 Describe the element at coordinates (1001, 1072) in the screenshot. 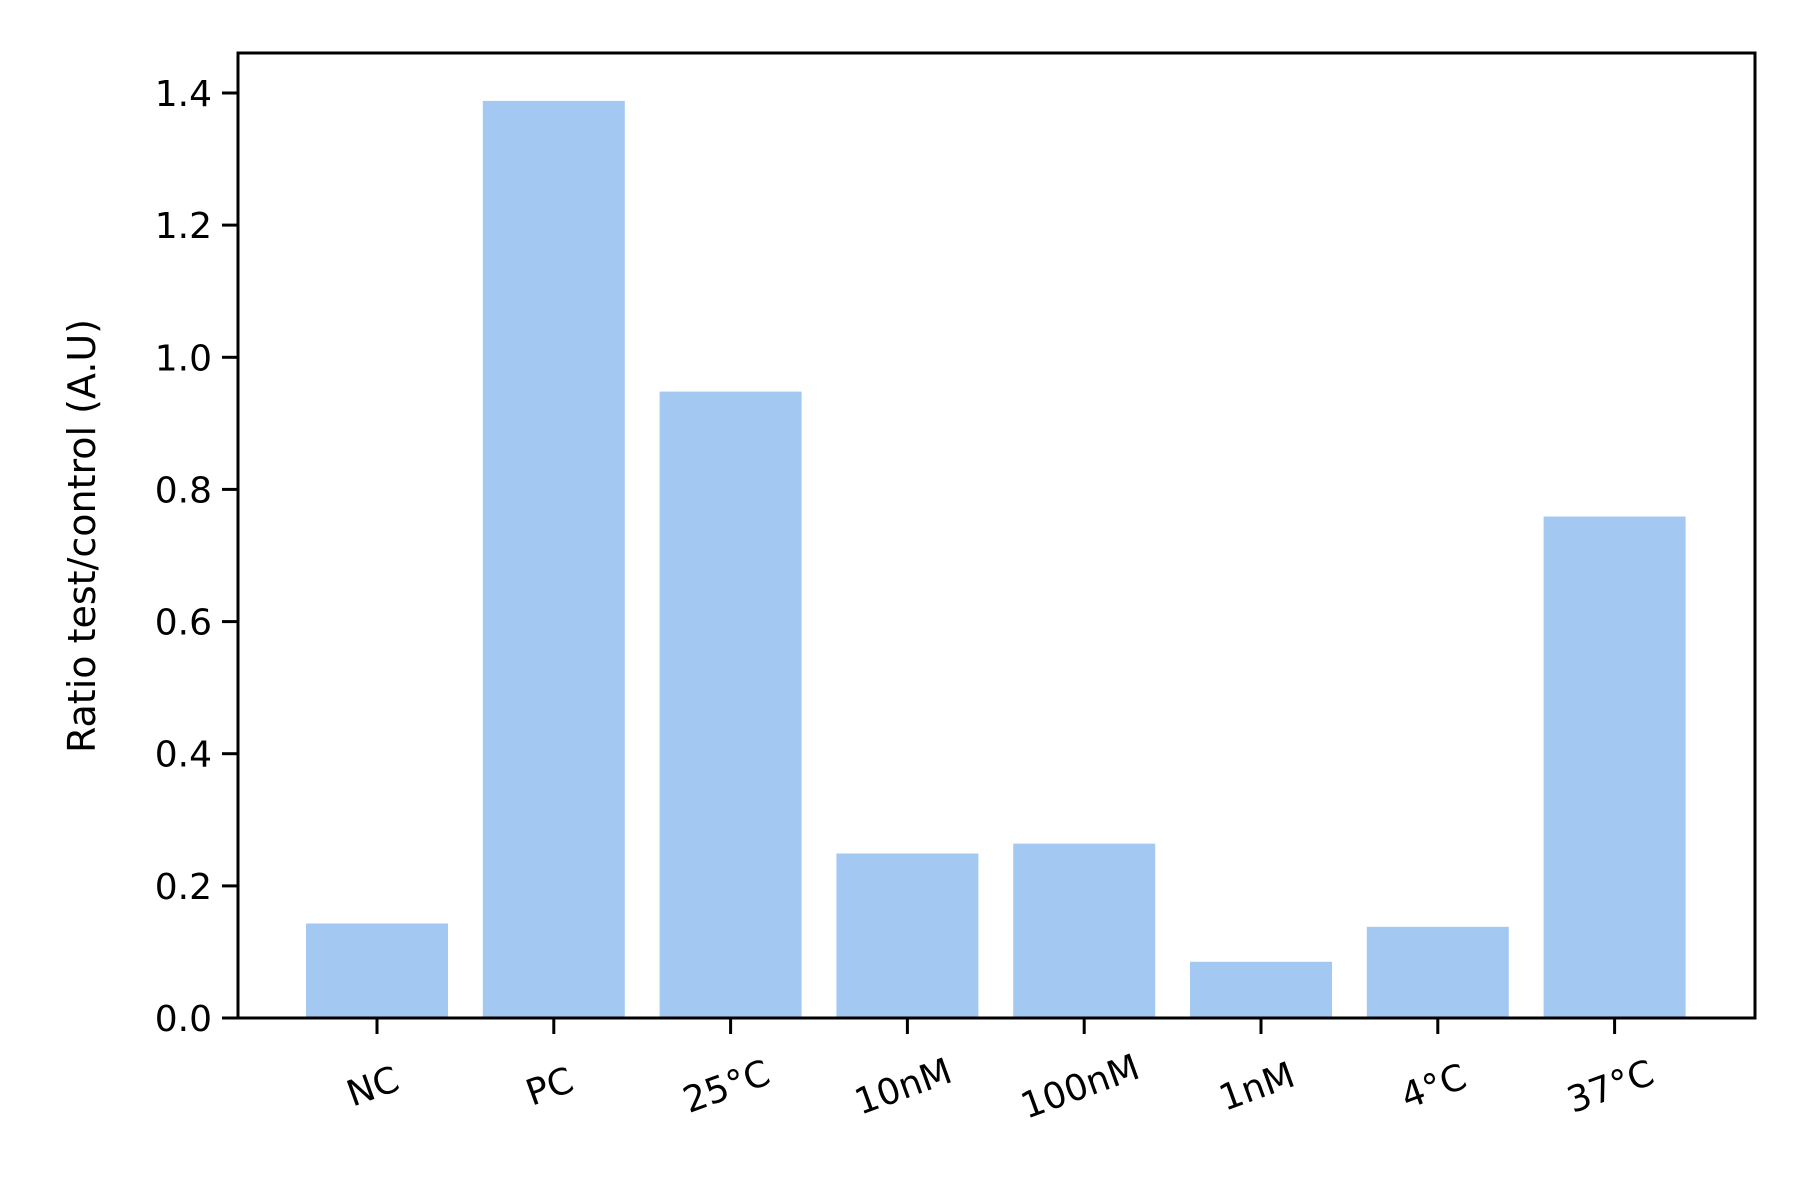

I see `x-axis: NC PC 25°C 10nM 100nM 1nM 4°C 37°C` at that location.